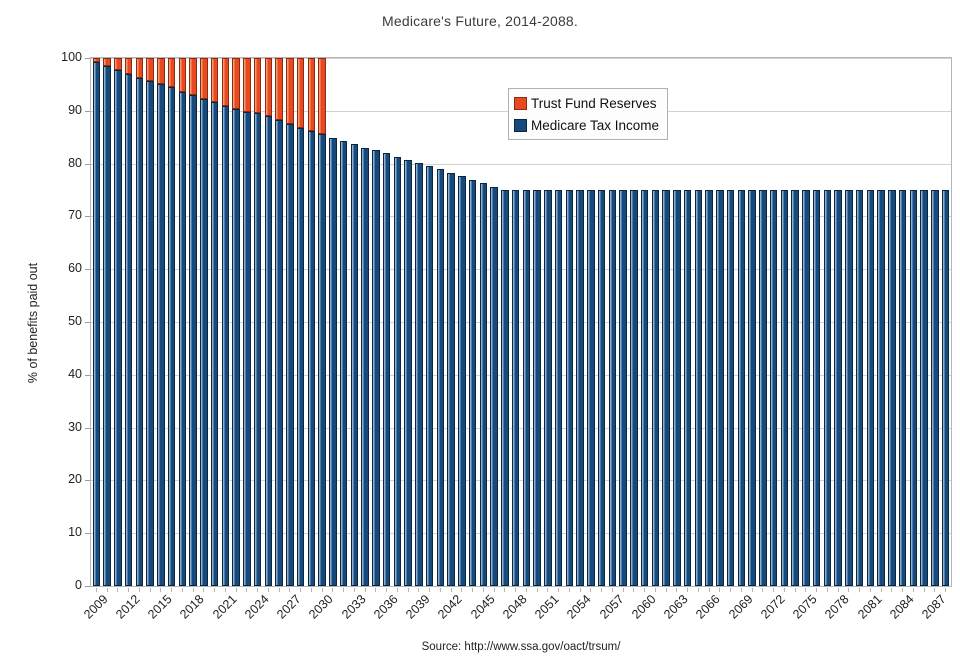  What do you see at coordinates (586, 125) in the screenshot?
I see `legend-item: Medicare Tax Income` at bounding box center [586, 125].